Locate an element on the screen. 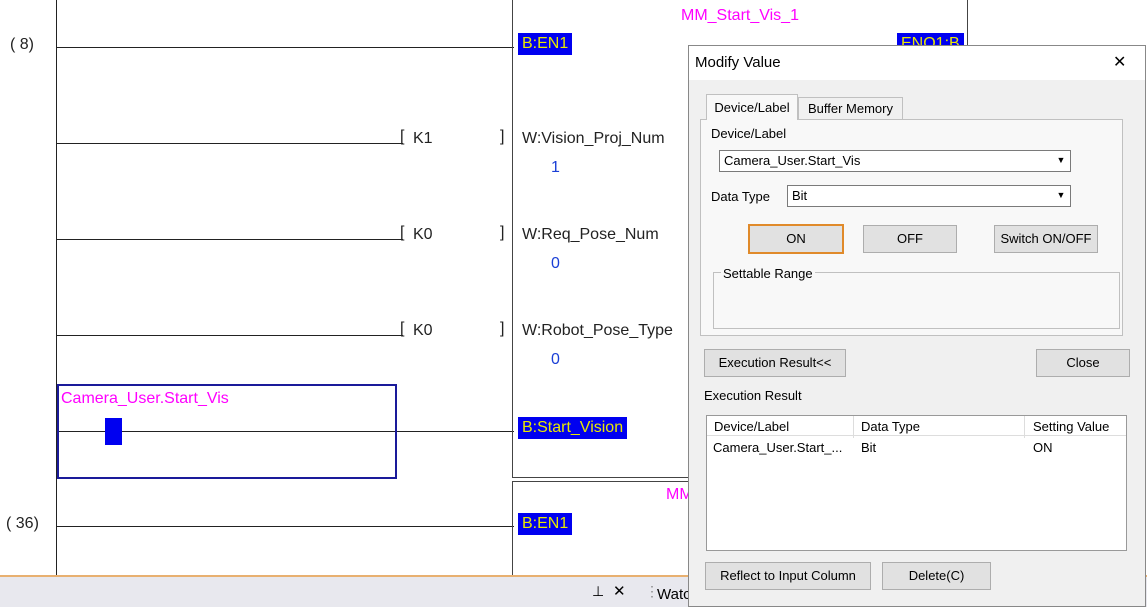 This screenshot has height=607, width=1147. fb-input-start-vision: B:Start_Vision is located at coordinates (573, 428).